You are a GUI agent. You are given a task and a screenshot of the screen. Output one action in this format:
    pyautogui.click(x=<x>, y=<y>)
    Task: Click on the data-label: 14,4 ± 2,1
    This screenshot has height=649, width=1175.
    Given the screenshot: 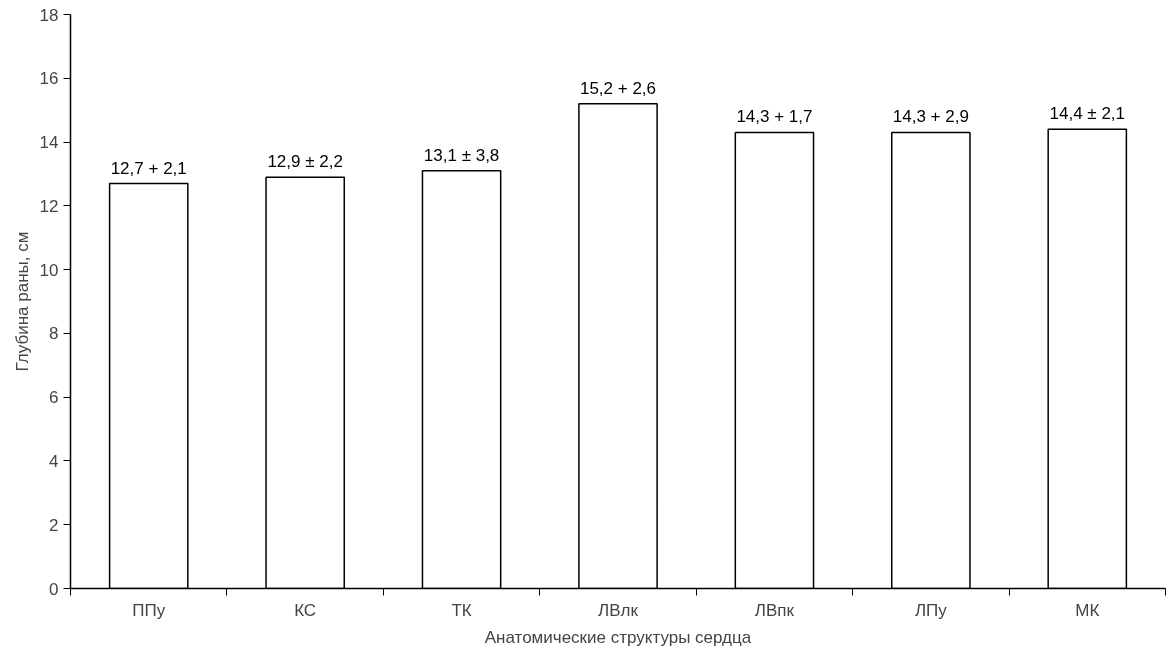 What is the action you would take?
    pyautogui.click(x=1087, y=114)
    